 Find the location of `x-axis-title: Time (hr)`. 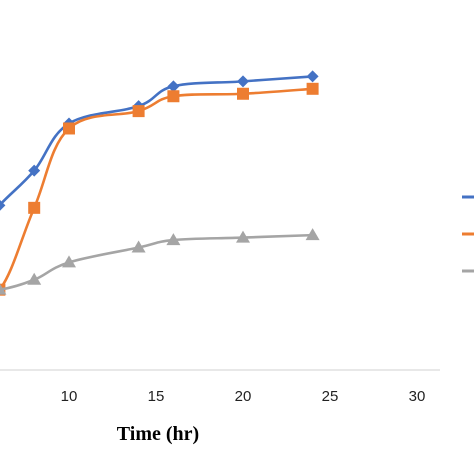

x-axis-title: Time (hr) is located at coordinates (158, 434).